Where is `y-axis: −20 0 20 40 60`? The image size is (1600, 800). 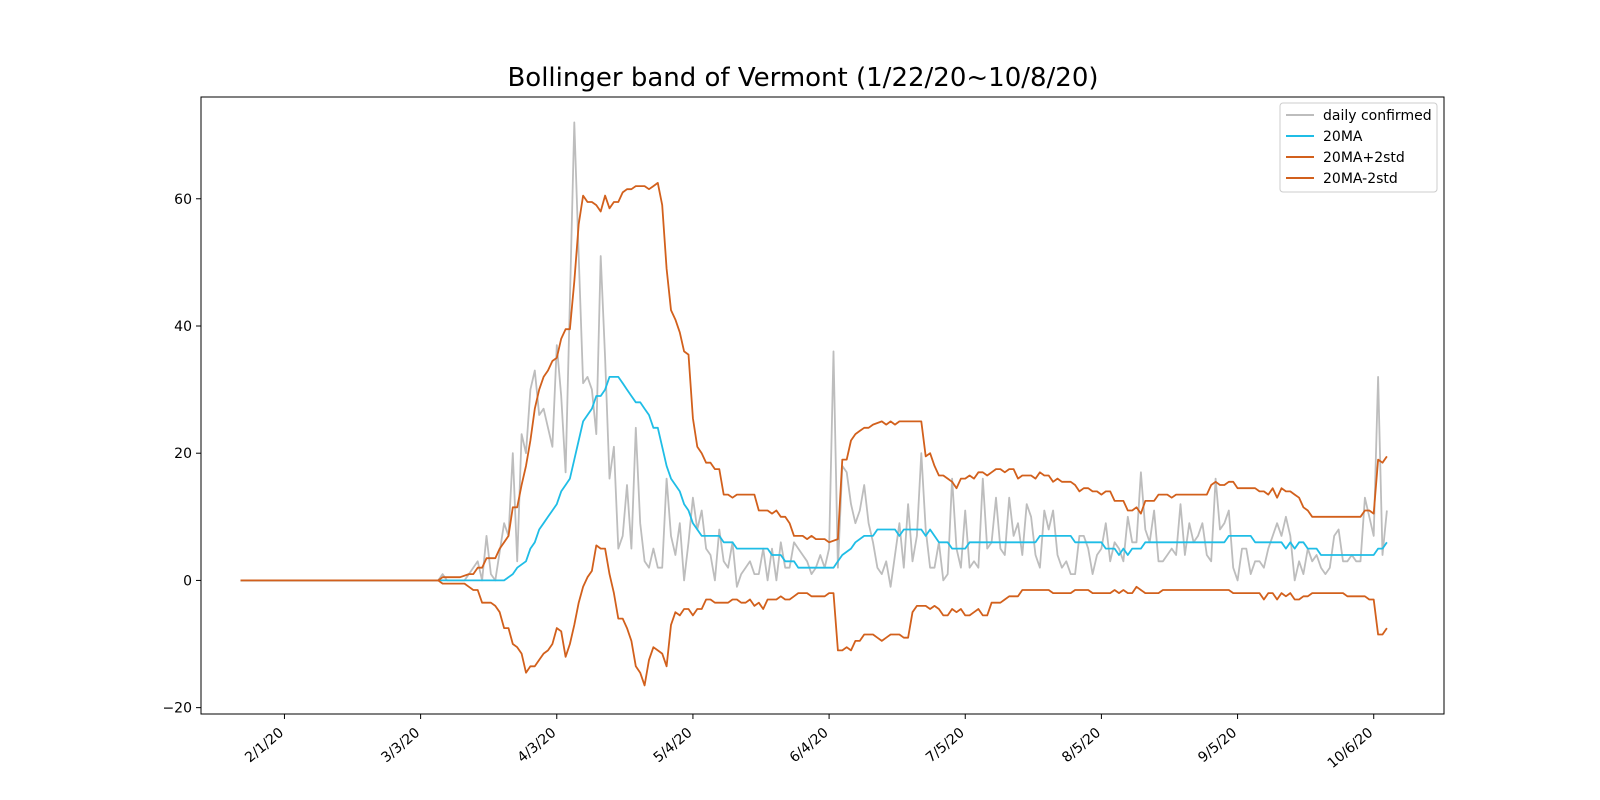 y-axis: −20 0 20 40 60 is located at coordinates (181, 454).